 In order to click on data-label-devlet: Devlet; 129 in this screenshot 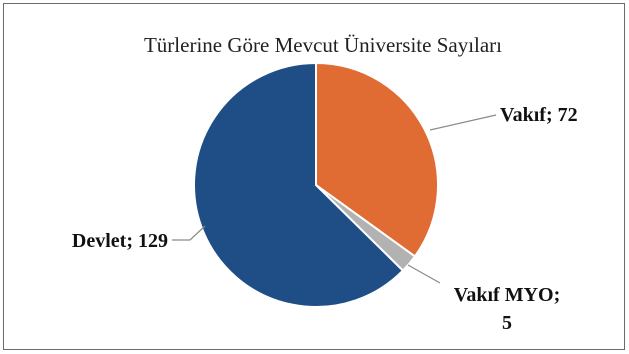, I will do `click(120, 241)`.